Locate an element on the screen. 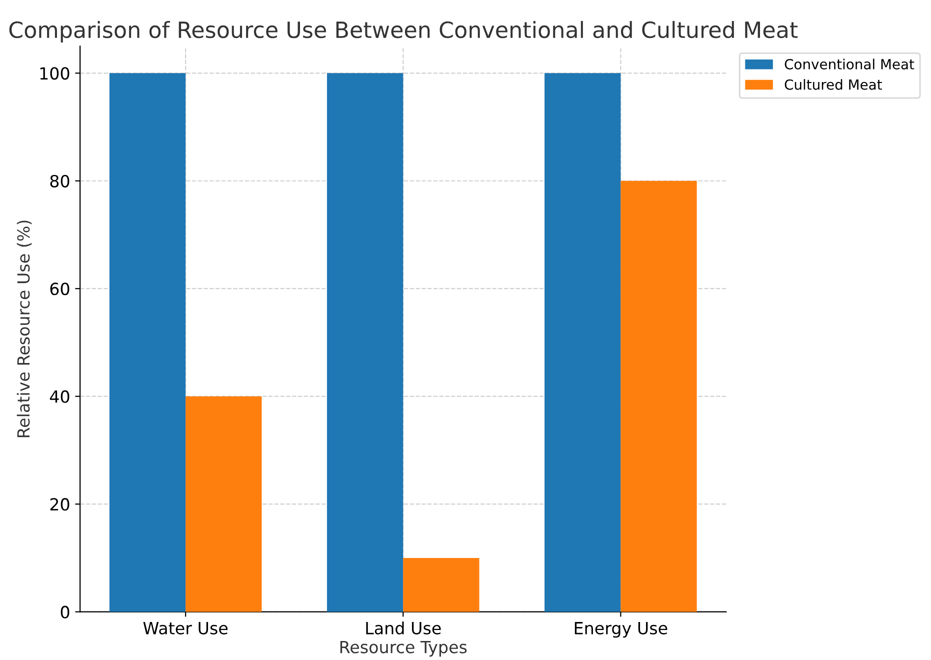  y-tick-label: 60 is located at coordinates (60, 289).